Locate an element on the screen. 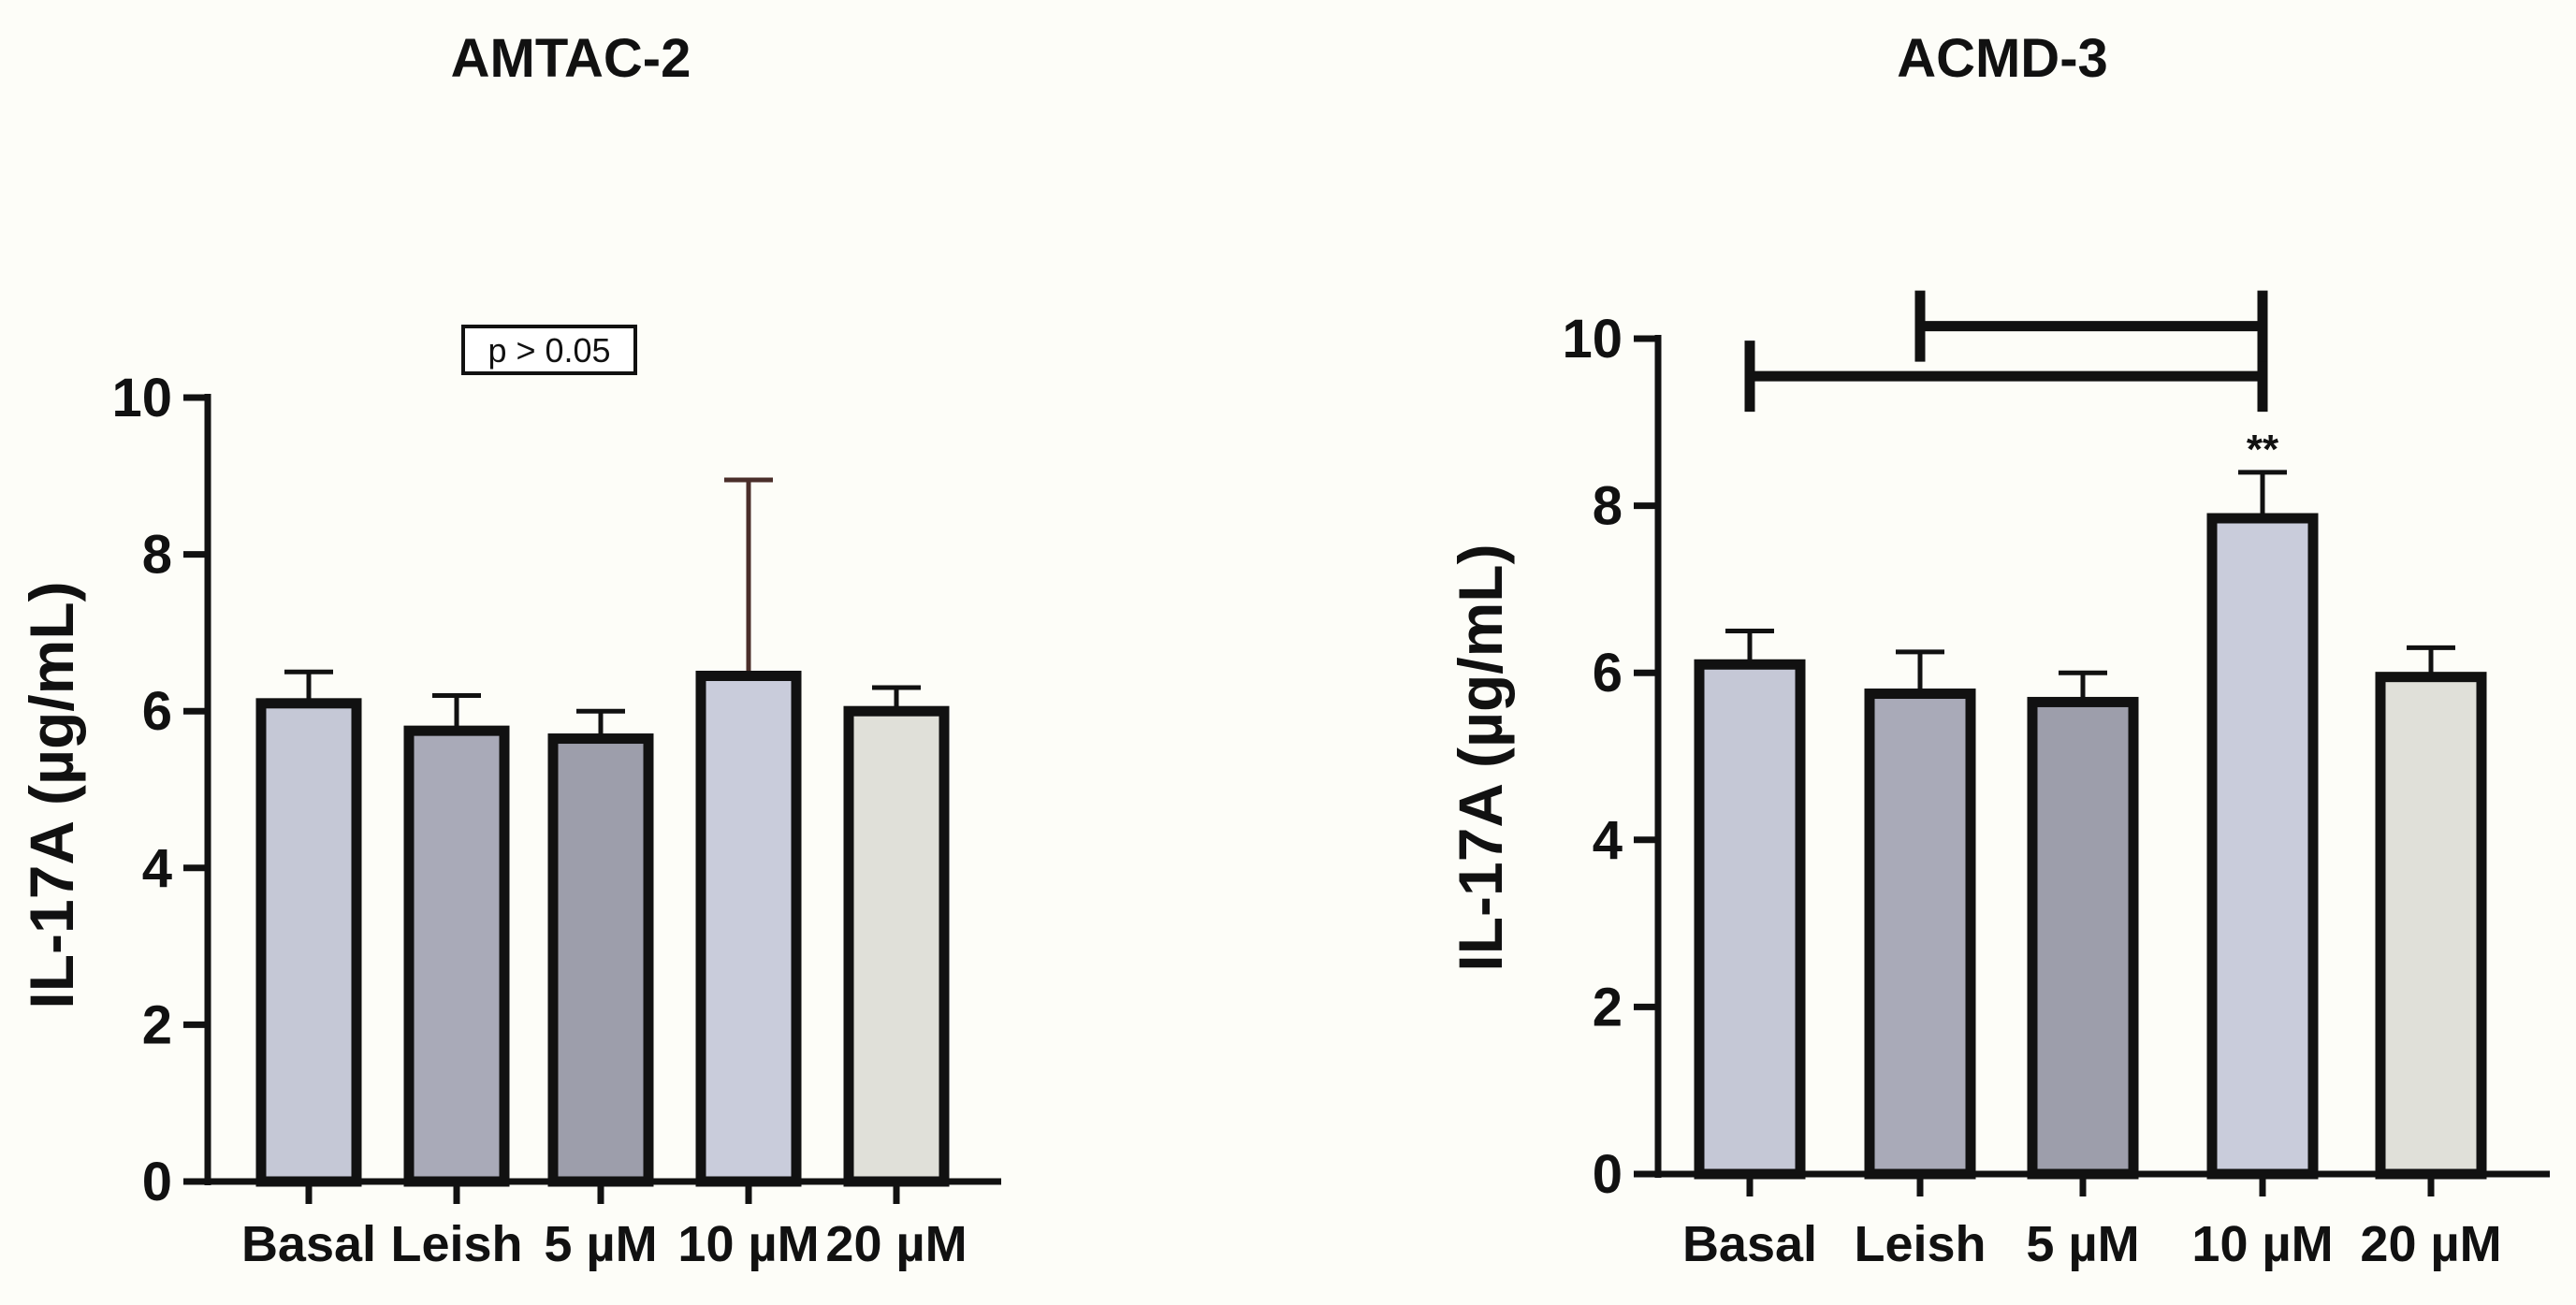  p-value-box is located at coordinates (549, 350).